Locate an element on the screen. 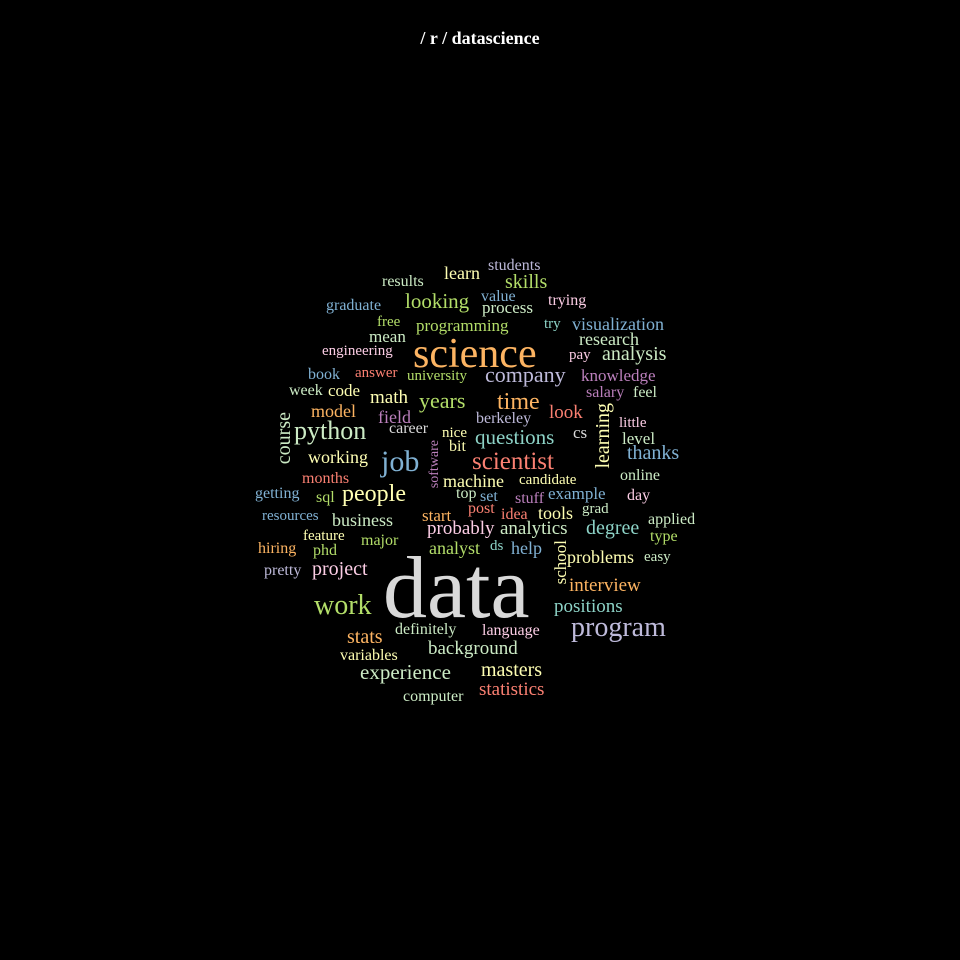 This screenshot has width=960, height=960. word-mean: mean is located at coordinates (387, 336).